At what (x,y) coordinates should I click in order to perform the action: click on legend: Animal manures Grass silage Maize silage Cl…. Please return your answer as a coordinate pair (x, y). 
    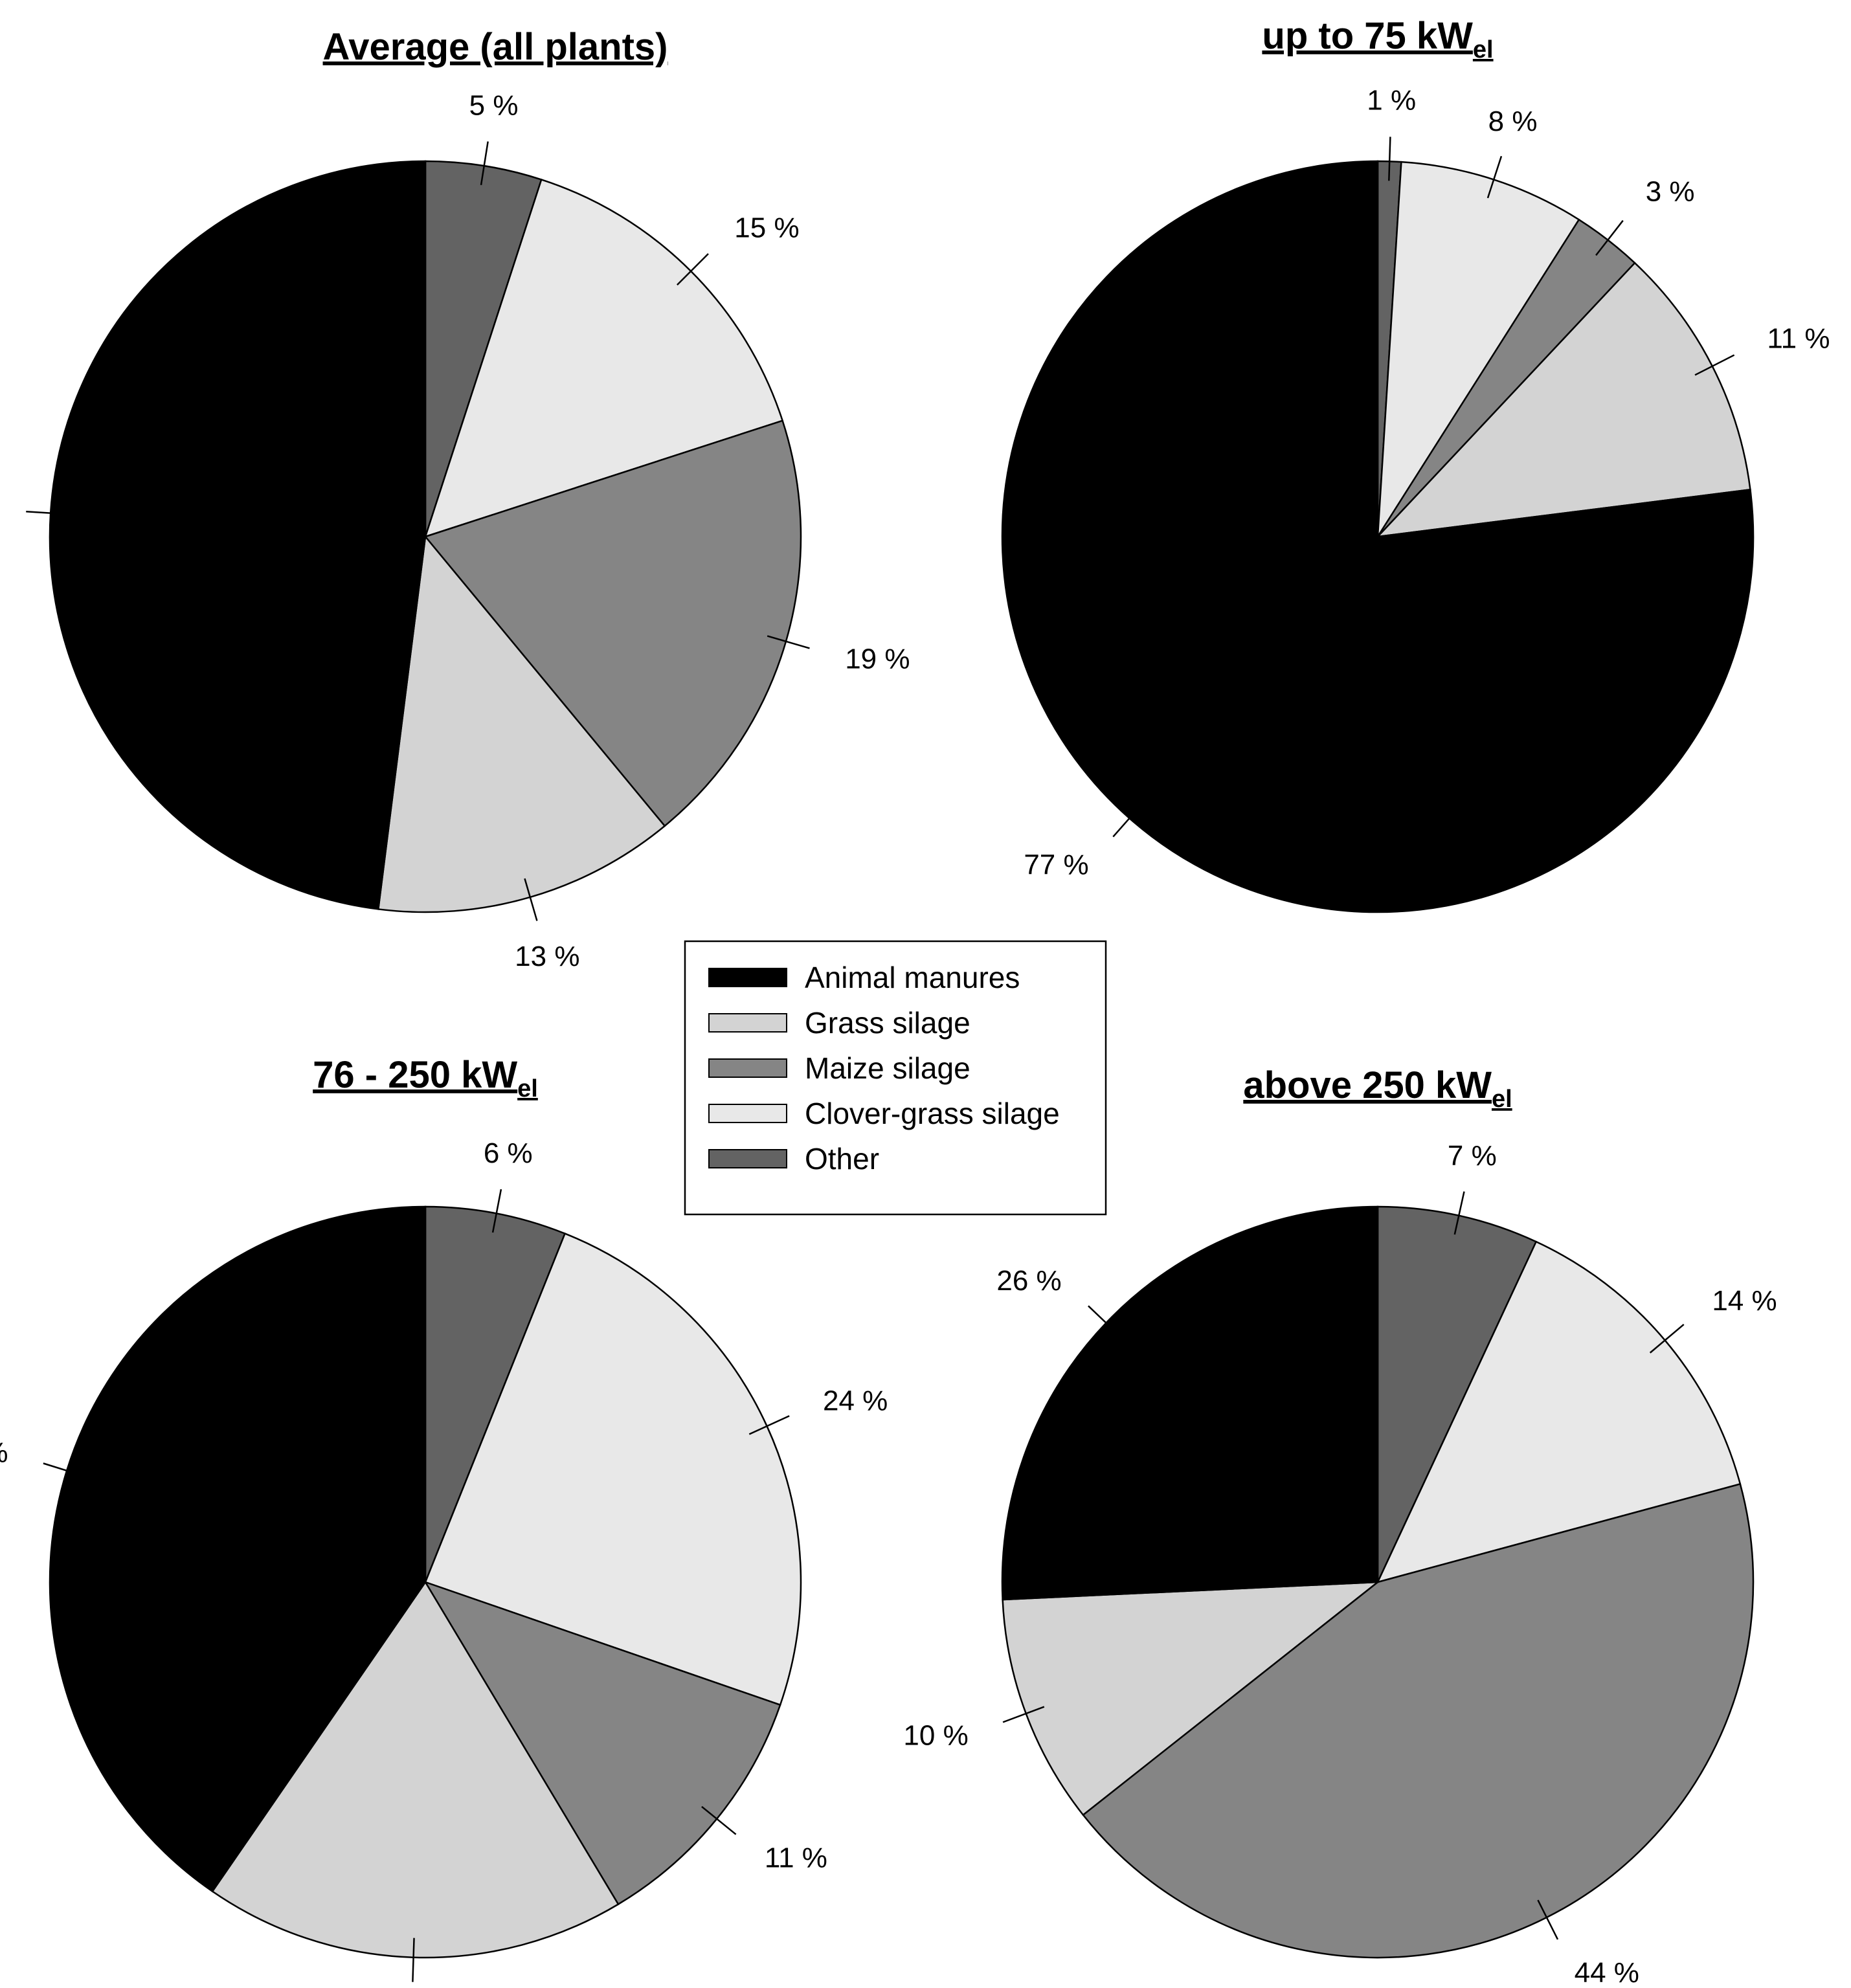
    Looking at the image, I should click on (895, 1078).